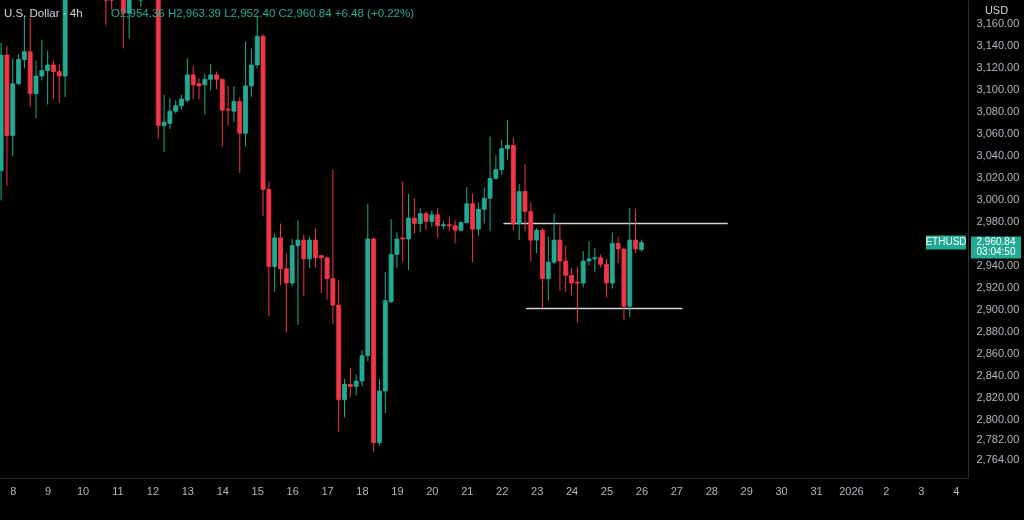  I want to click on x-tick-label: 2, so click(886, 490).